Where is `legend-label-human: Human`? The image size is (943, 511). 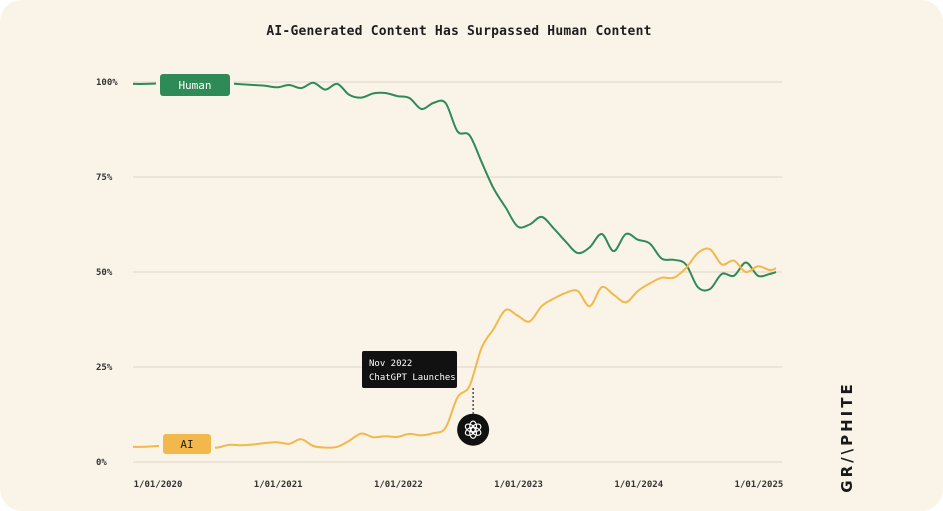
legend-label-human: Human is located at coordinates (194, 85).